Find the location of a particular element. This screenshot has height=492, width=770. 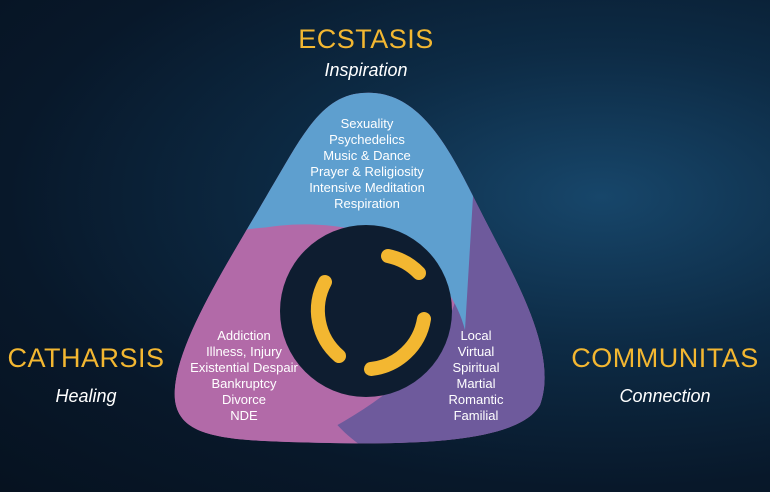

catharsis-lobe is located at coordinates (267, 335).